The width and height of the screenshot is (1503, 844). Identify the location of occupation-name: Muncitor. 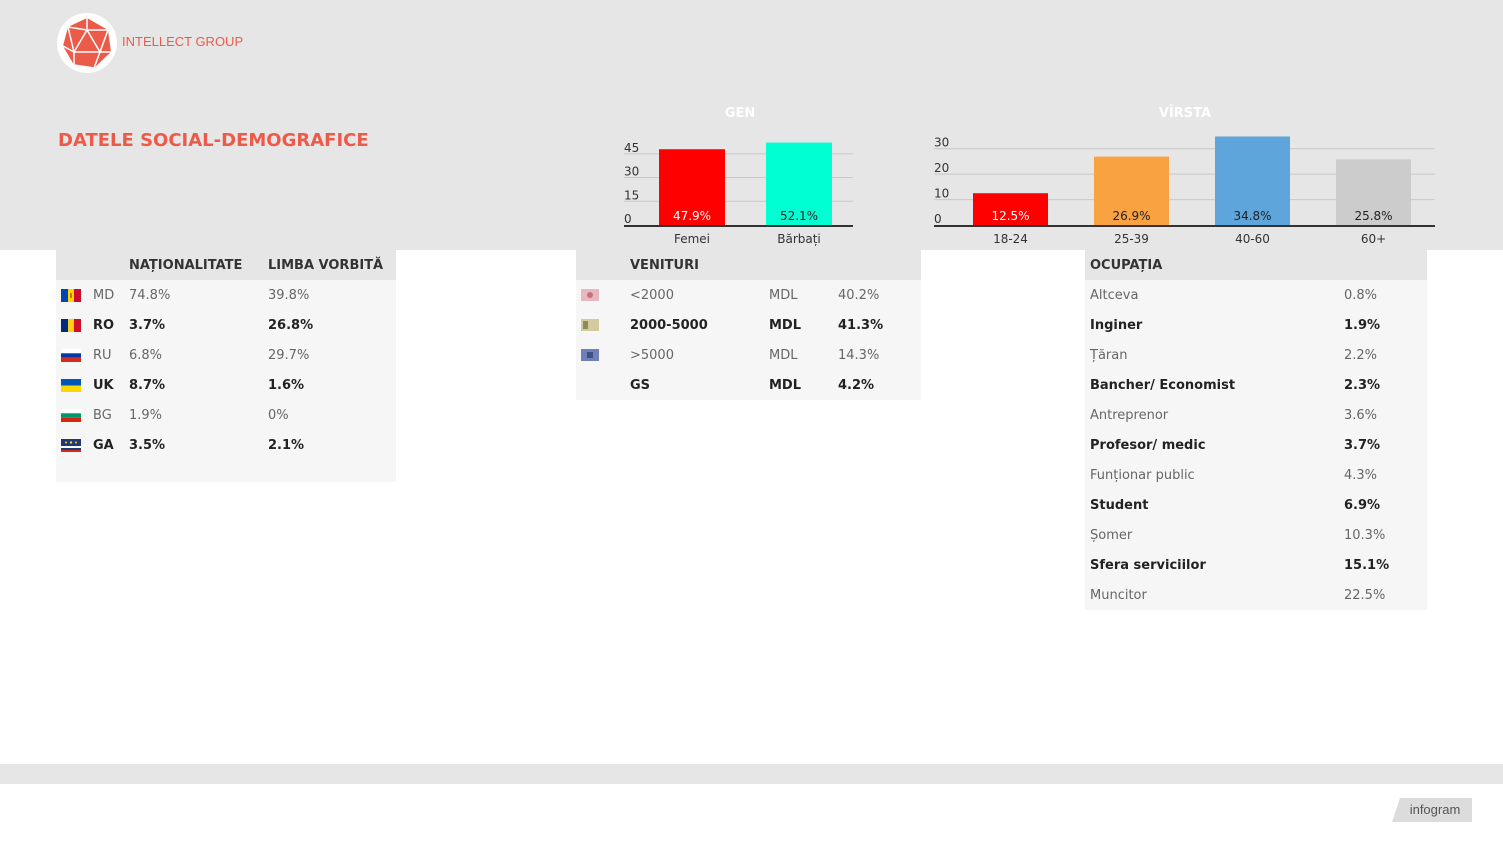
(1212, 595).